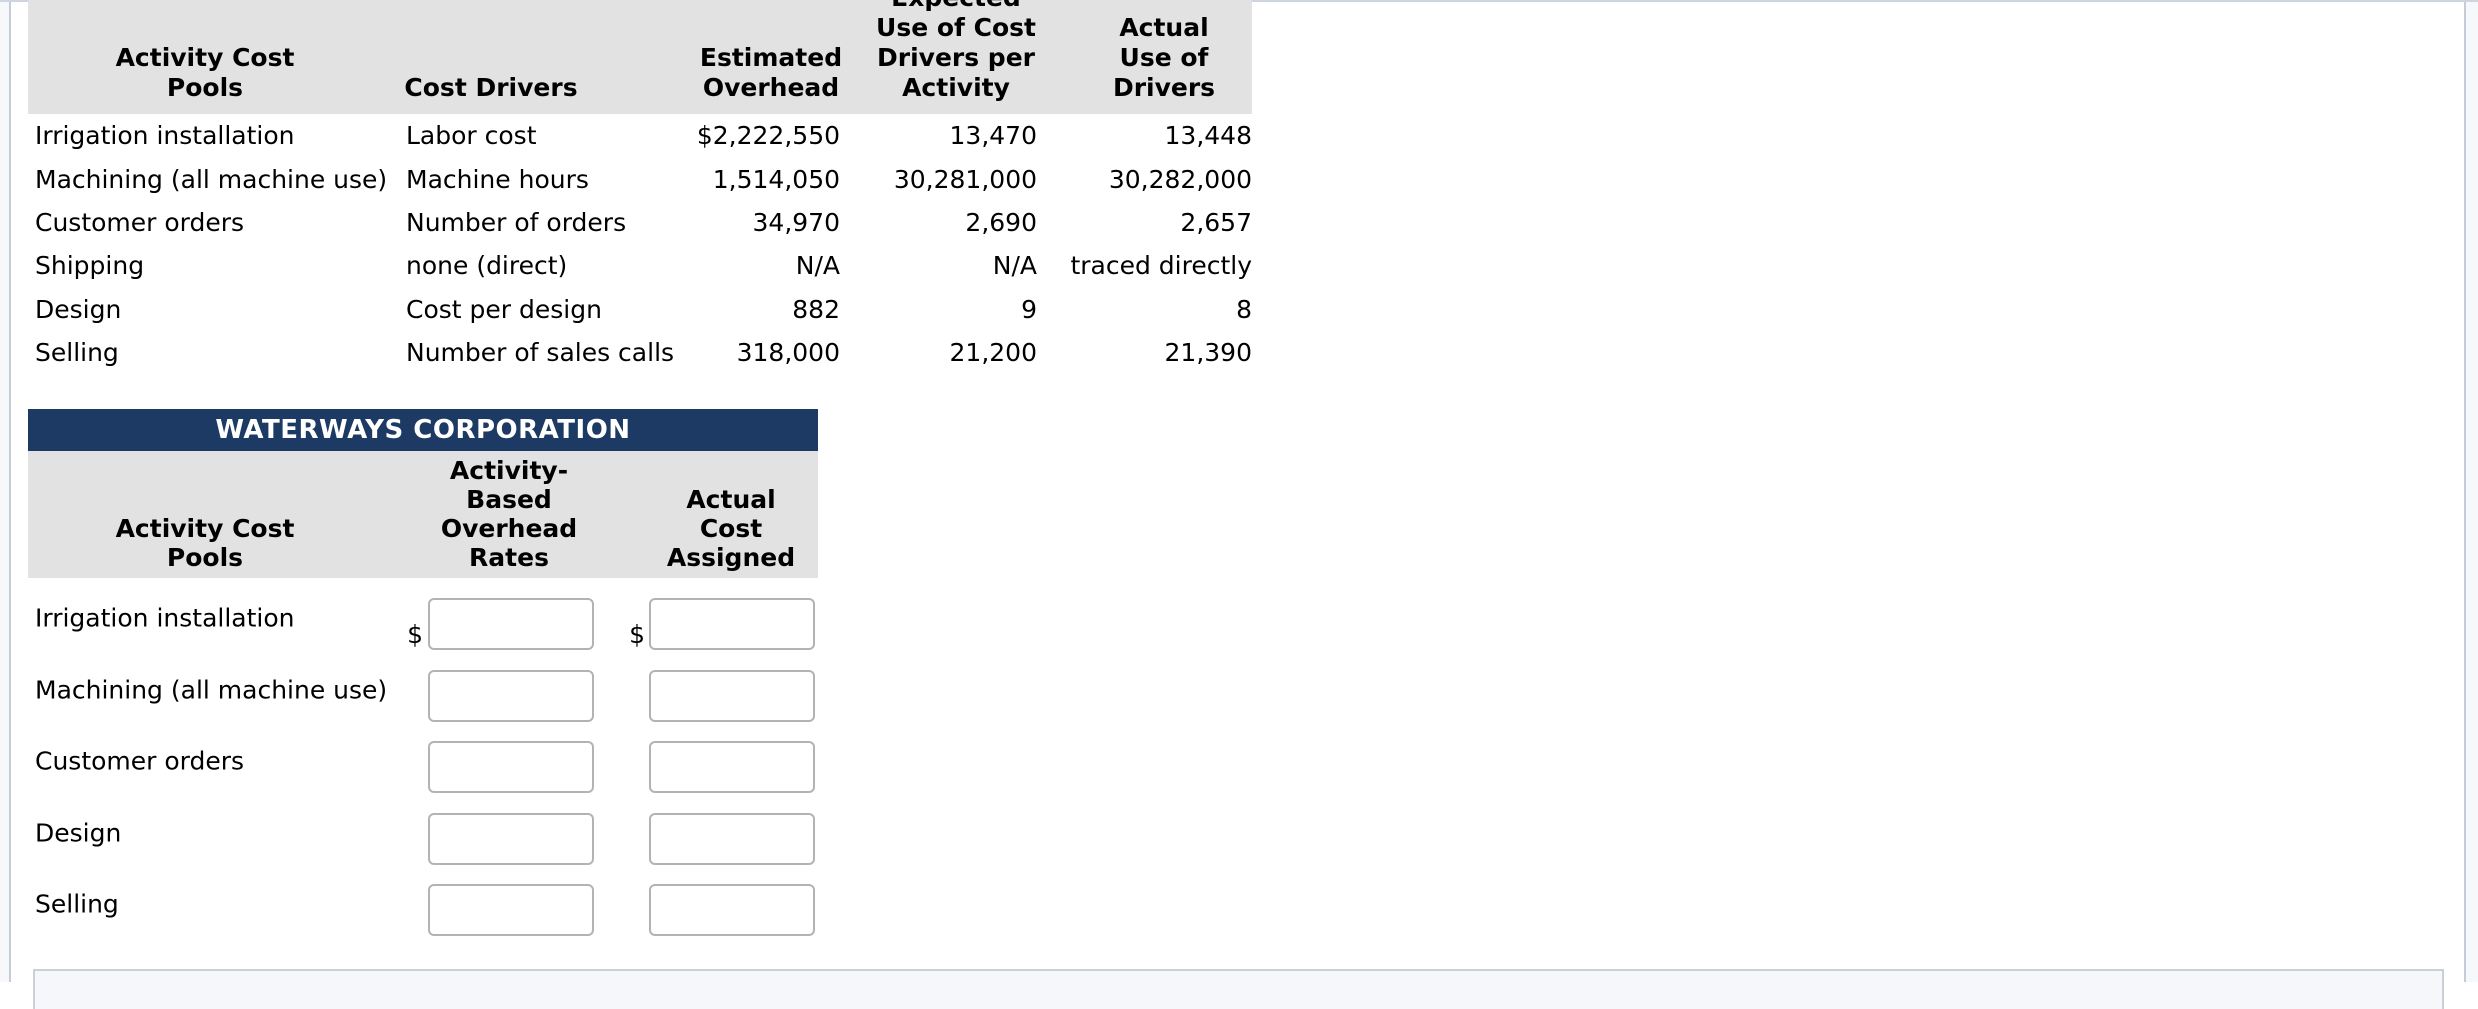 The width and height of the screenshot is (2478, 1009). What do you see at coordinates (90, 266) in the screenshot?
I see `activity-pool-label: Shipping` at bounding box center [90, 266].